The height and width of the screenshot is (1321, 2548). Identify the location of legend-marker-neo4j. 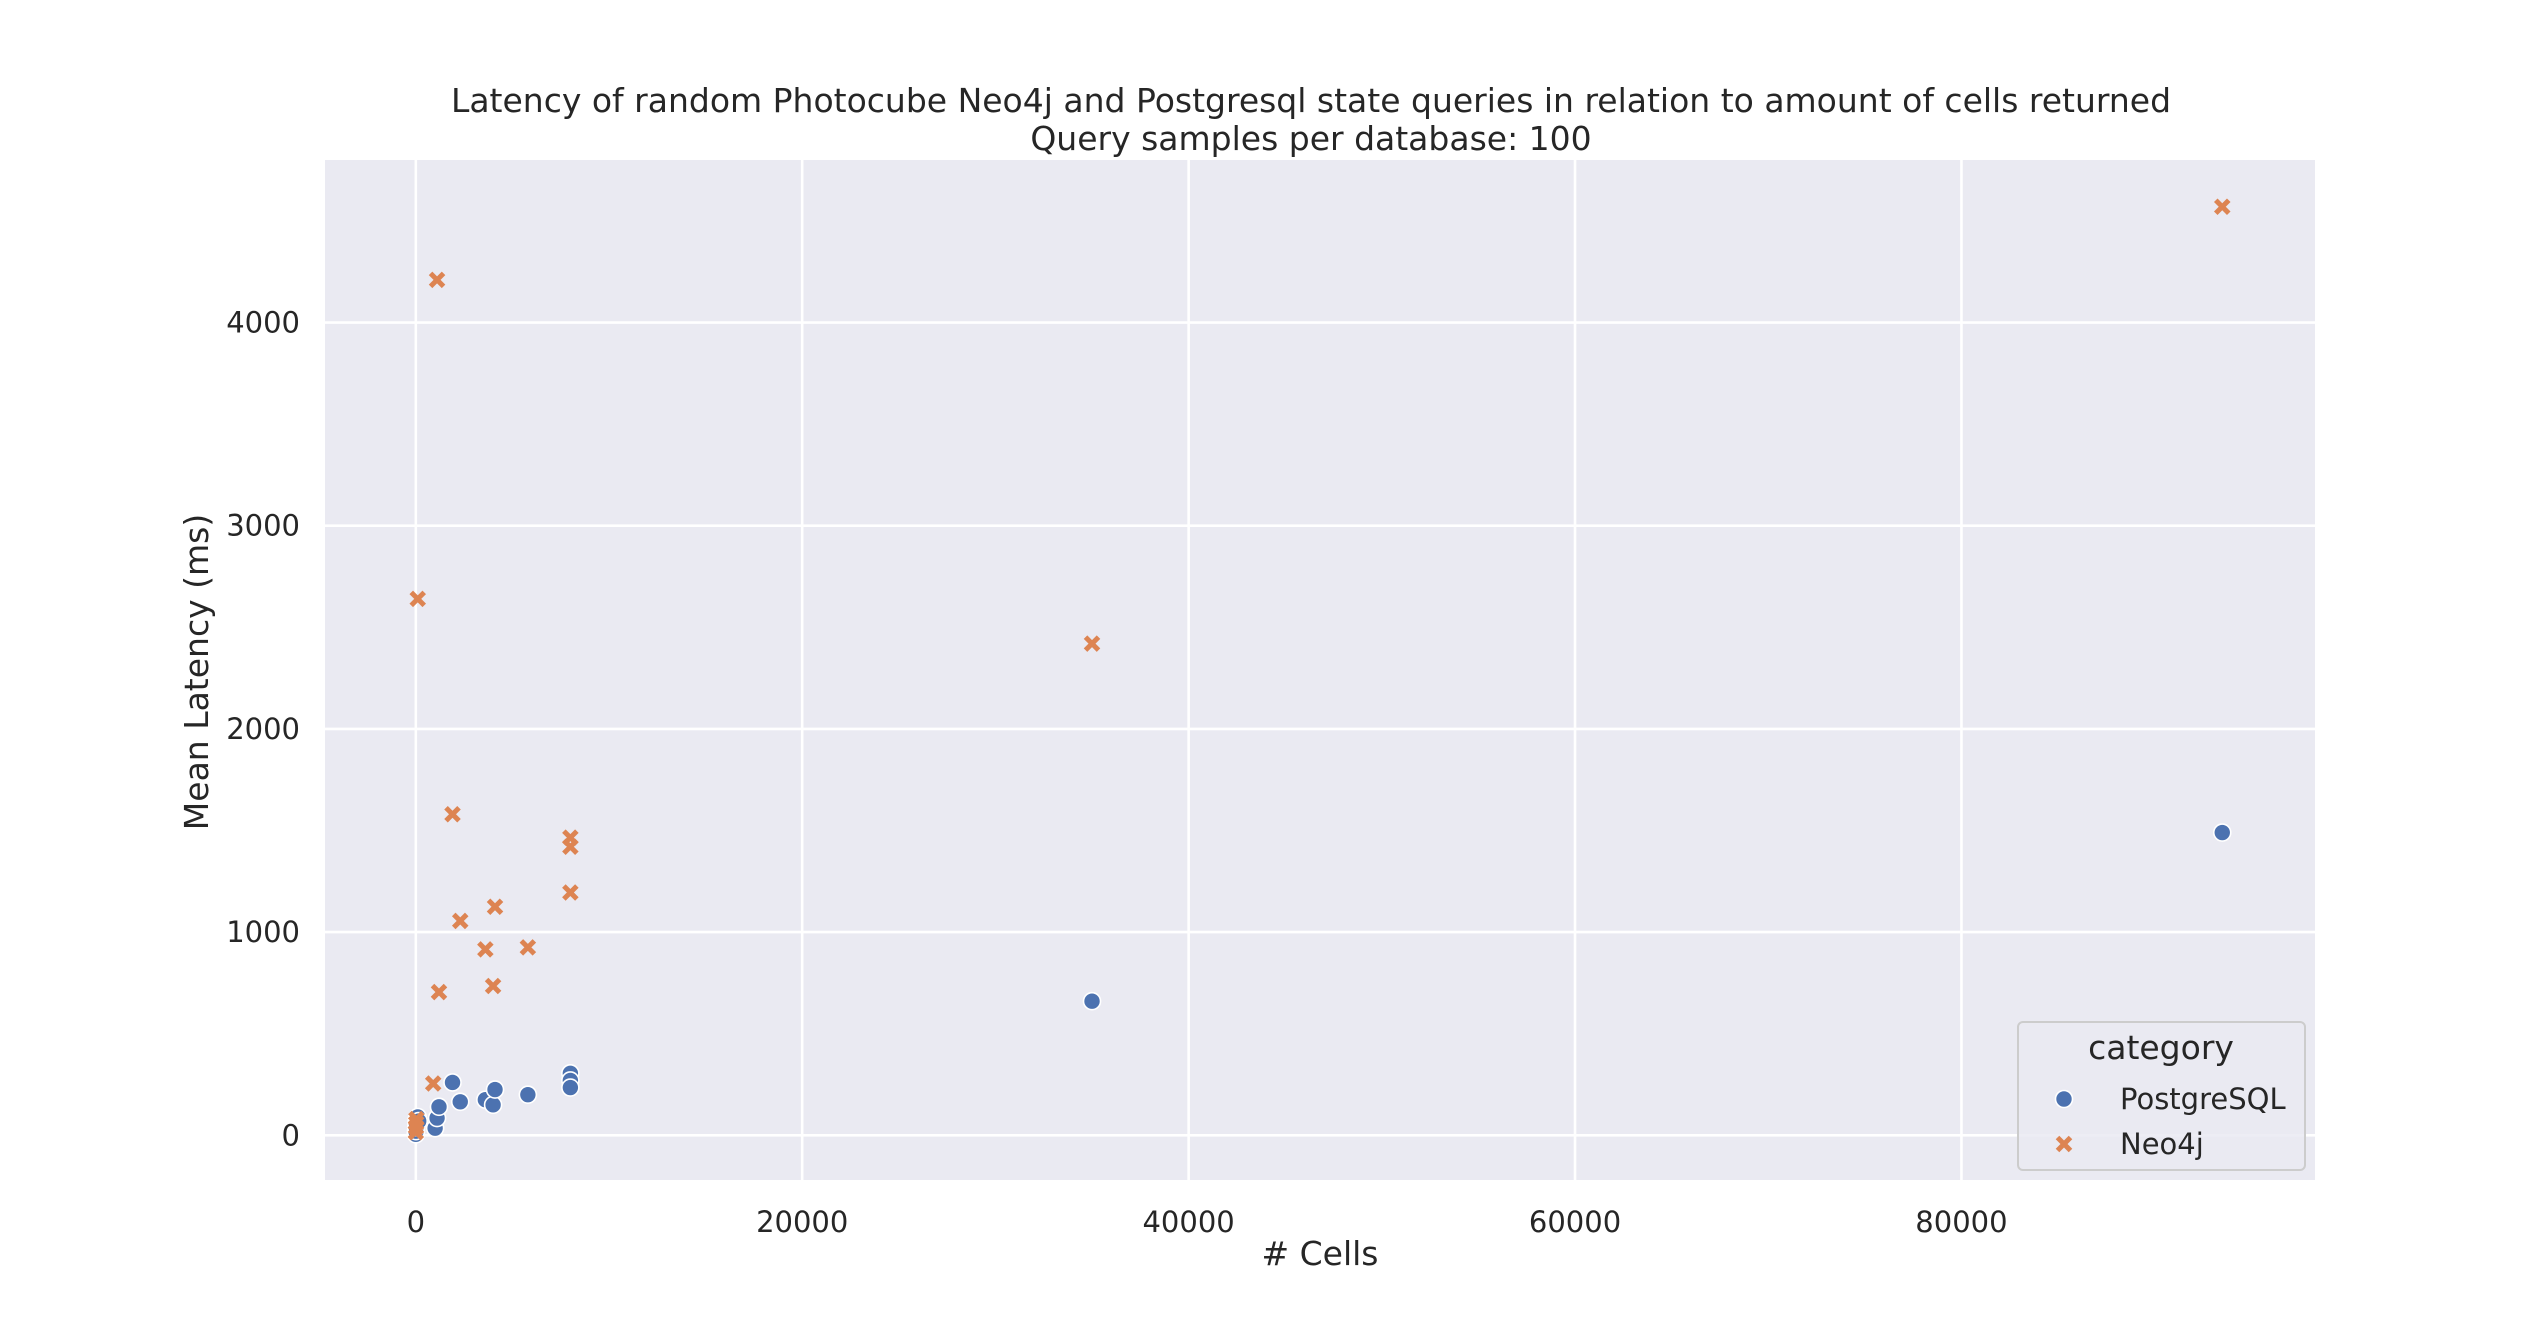
(2064, 1144).